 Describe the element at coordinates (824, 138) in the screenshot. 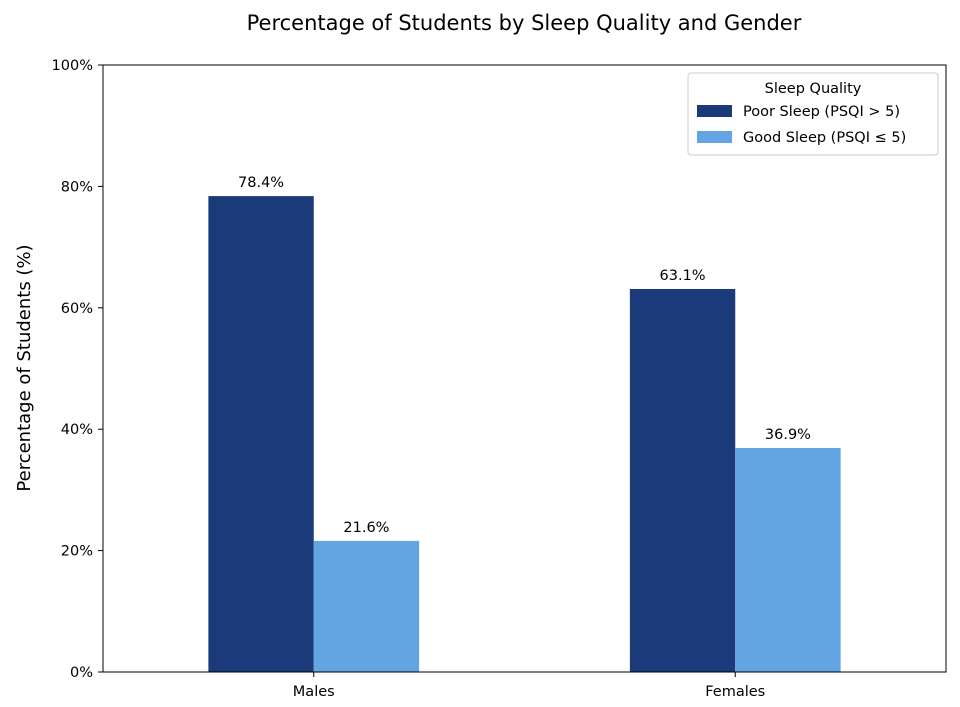

I see `legend-label-series-1: Good Sleep (PSQI ≤ 5)` at that location.